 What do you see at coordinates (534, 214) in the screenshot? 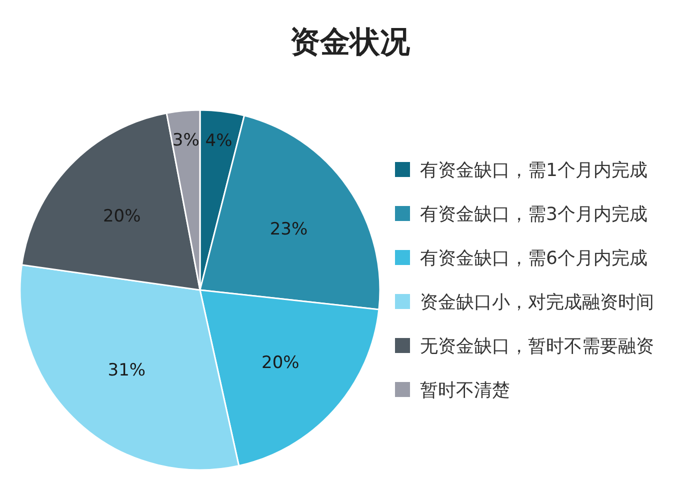
I see `legend-label: 有资金缺口，需3个月内完成` at bounding box center [534, 214].